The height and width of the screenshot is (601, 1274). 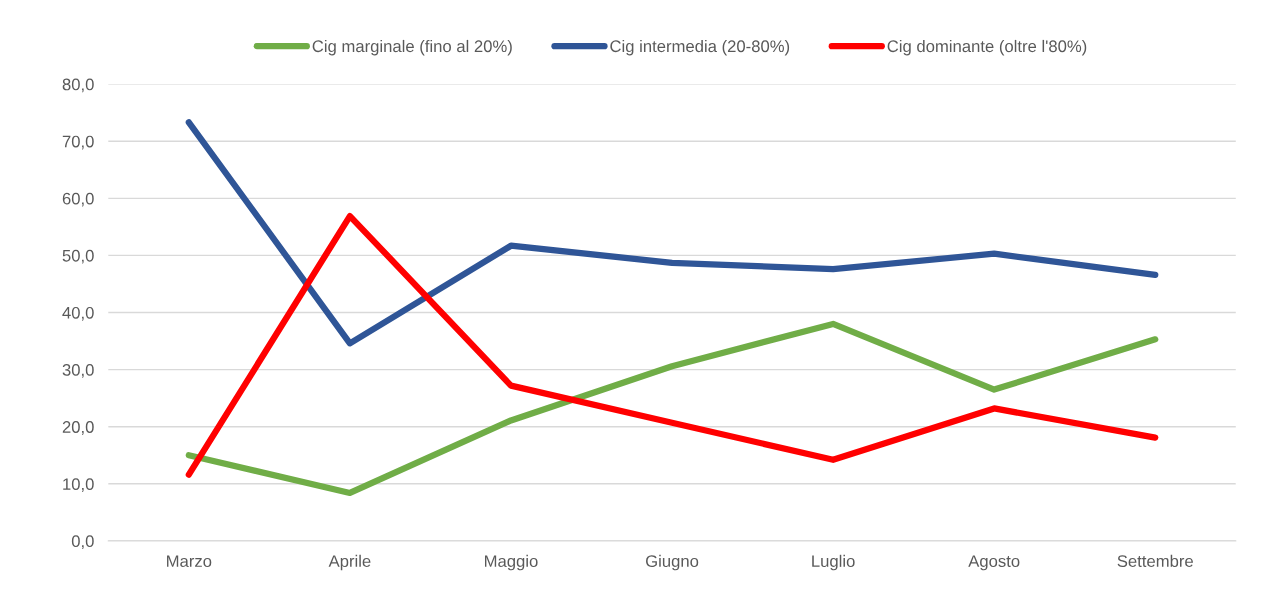 I want to click on x-tick-label: Settembre, so click(x=1155, y=561).